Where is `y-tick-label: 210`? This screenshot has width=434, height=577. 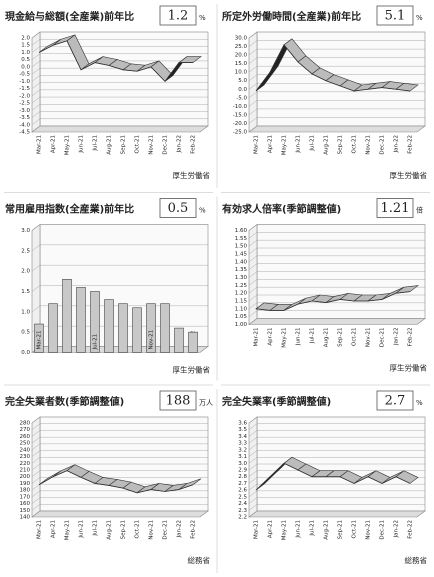 y-tick-label: 210 is located at coordinates (25, 471).